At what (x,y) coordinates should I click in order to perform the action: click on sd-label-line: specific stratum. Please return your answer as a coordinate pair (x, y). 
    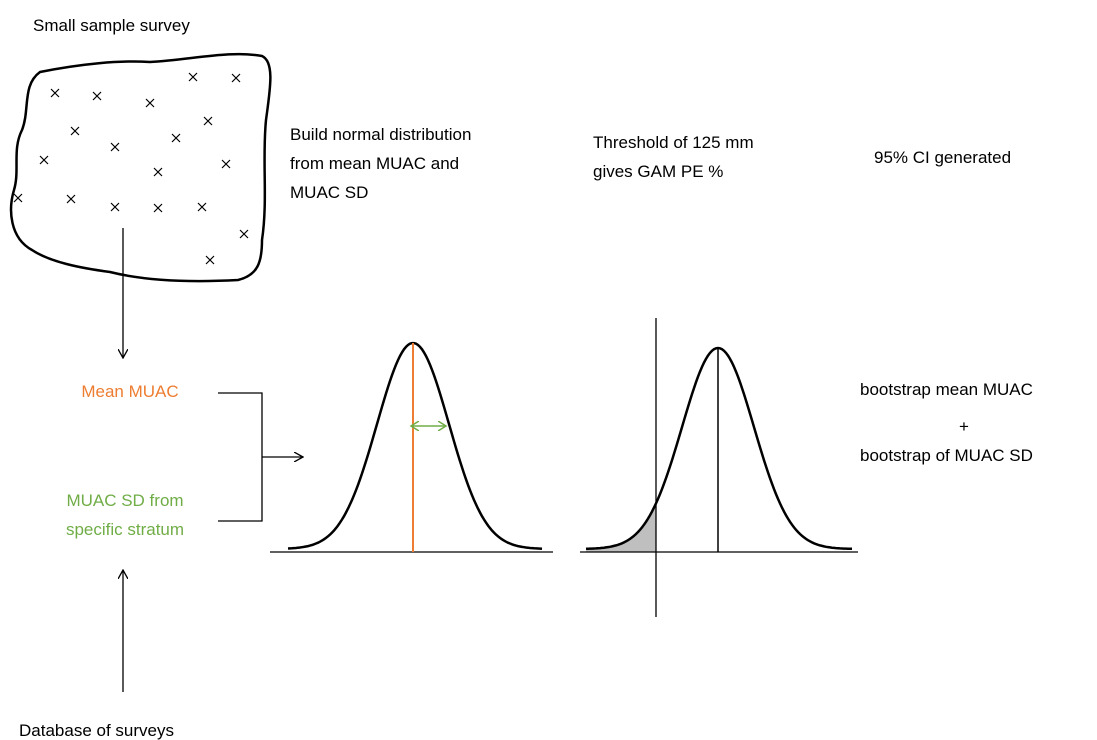
    Looking at the image, I should click on (125, 529).